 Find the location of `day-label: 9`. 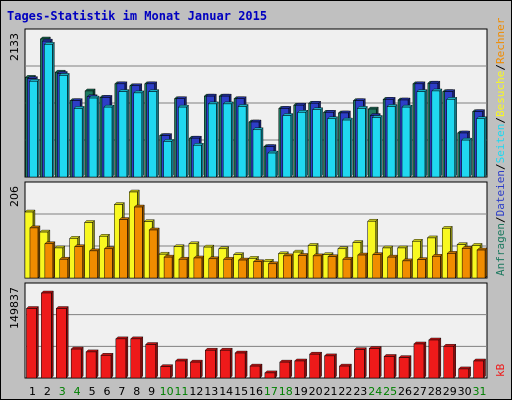

day-label: 9 is located at coordinates (151, 391).